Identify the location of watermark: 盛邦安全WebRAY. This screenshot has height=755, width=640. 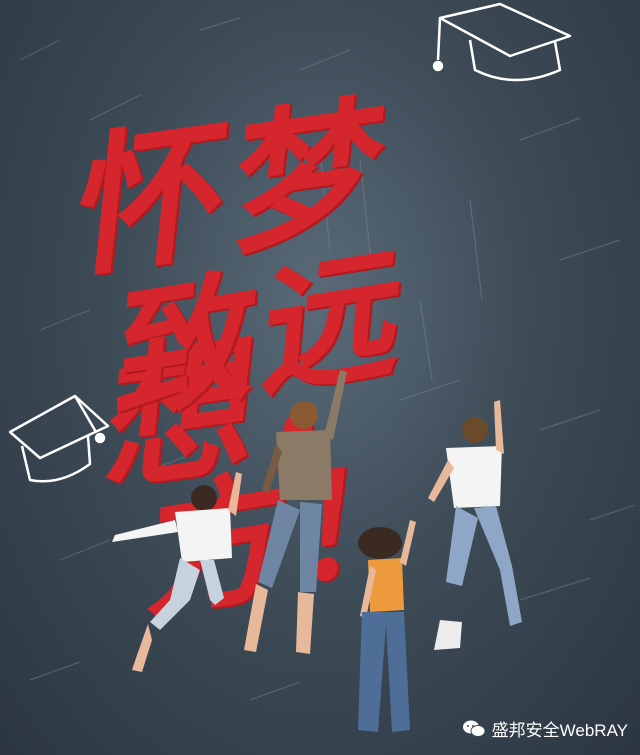
(545, 728).